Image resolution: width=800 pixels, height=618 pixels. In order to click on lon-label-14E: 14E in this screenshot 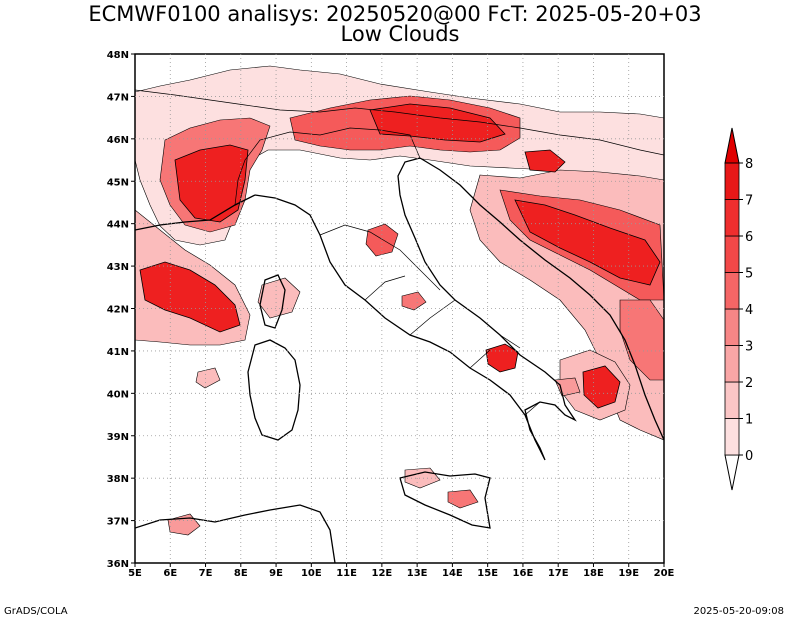, I will do `click(452, 573)`.